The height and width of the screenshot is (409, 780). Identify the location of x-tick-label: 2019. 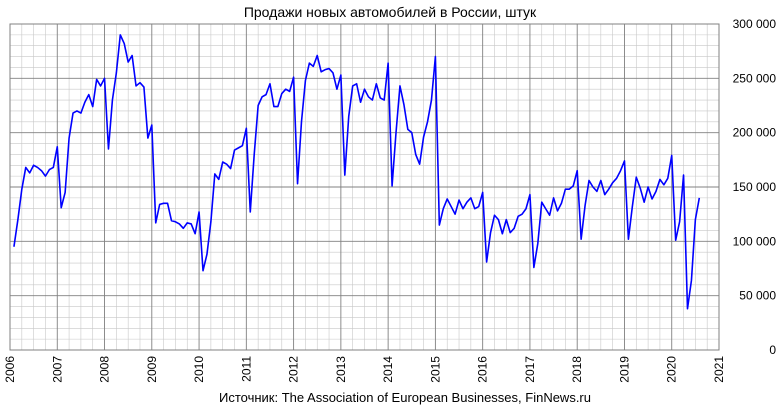
(624, 369).